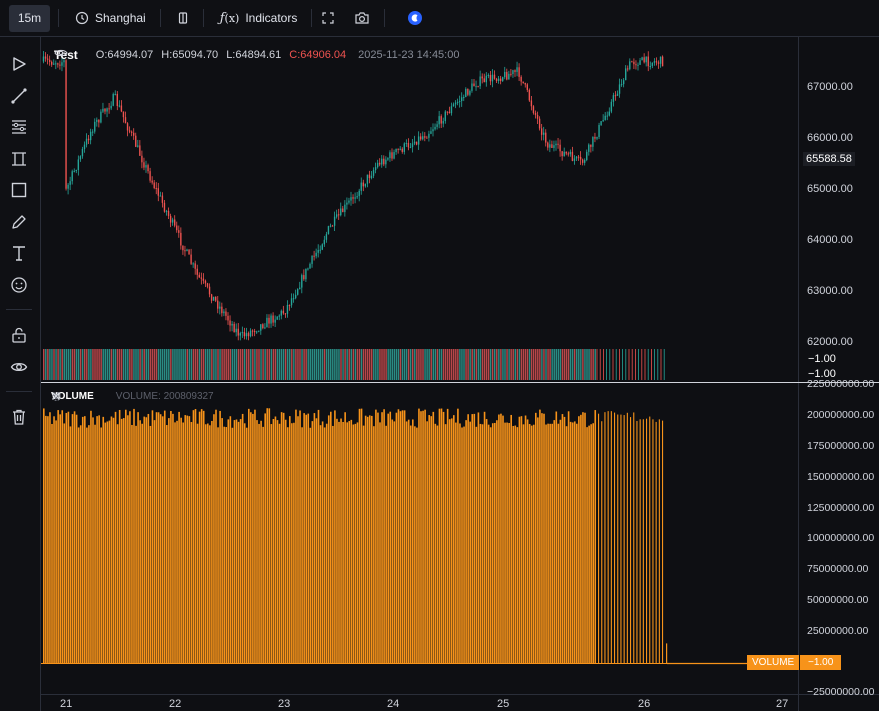  I want to click on cursor-tool-button, so click(19, 64).